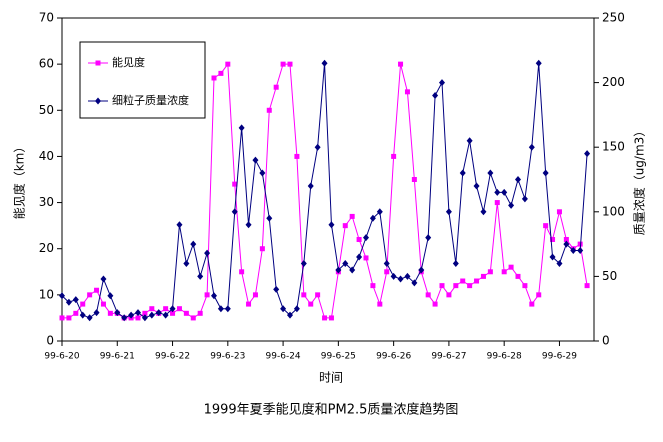  I want to click on legend-label: 细粒子质量浓度, so click(150, 100).